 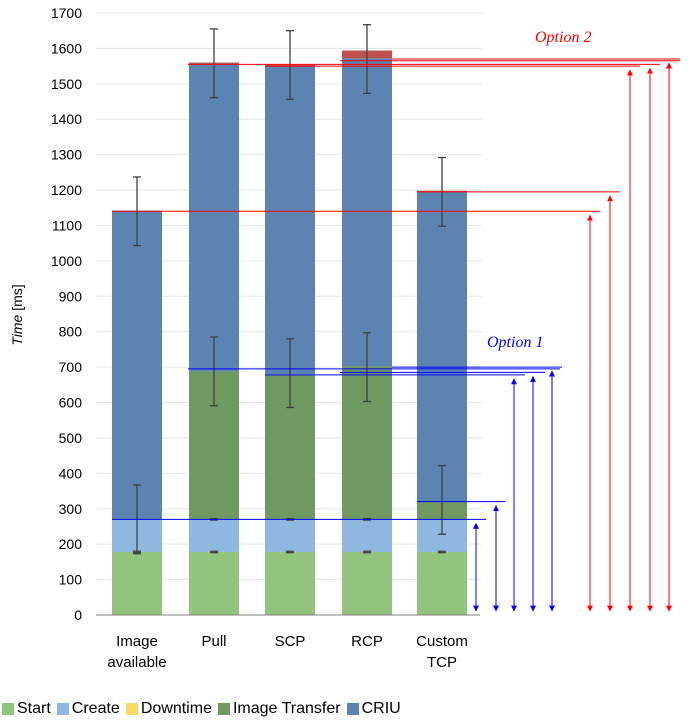 I want to click on y-tick-label: 1000, so click(x=66, y=261).